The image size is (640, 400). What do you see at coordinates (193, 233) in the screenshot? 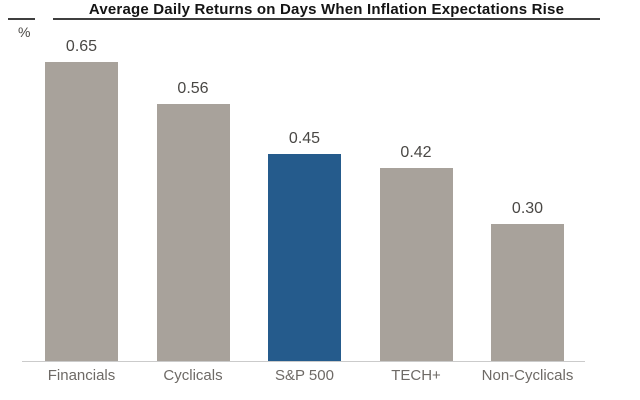
I see `bar-cyclicals` at bounding box center [193, 233].